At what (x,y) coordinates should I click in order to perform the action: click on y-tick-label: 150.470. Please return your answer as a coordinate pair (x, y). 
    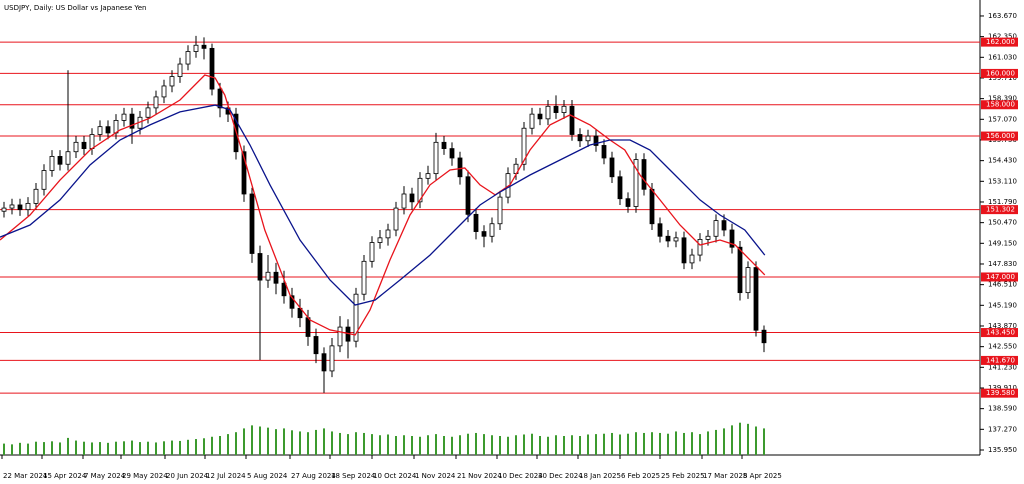
    Looking at the image, I should click on (1002, 223).